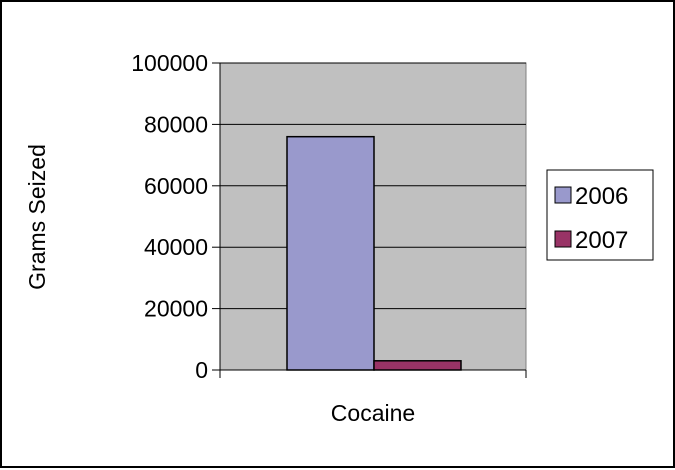 The image size is (675, 470). What do you see at coordinates (601, 240) in the screenshot?
I see `legend-label-2007: 2007` at bounding box center [601, 240].